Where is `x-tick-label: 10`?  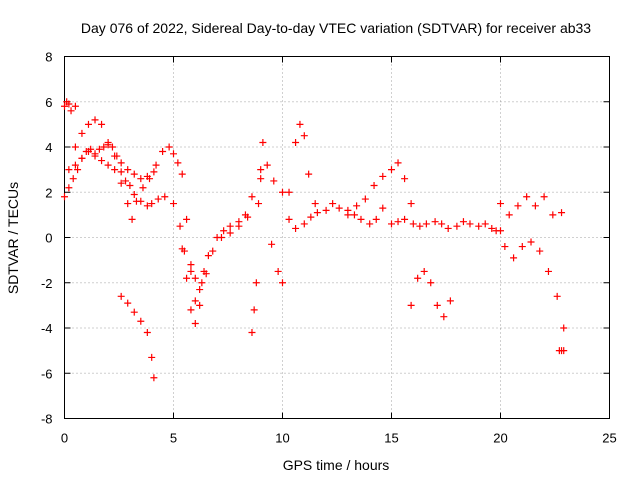 x-tick-label: 10 is located at coordinates (282, 438).